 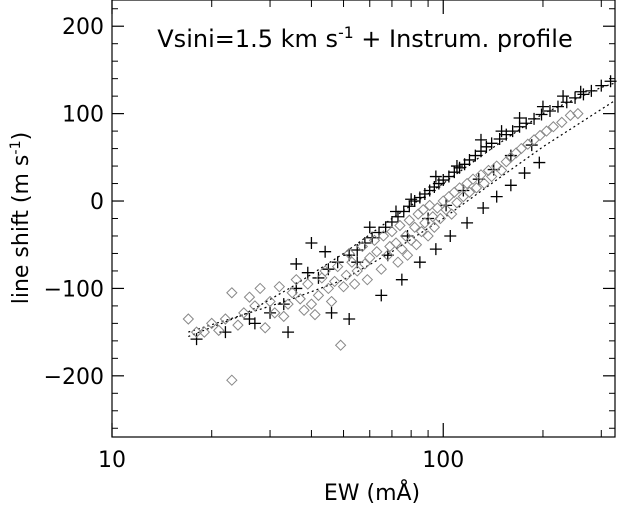 What do you see at coordinates (74, 289) in the screenshot?
I see `y-tick-label: −100` at bounding box center [74, 289].